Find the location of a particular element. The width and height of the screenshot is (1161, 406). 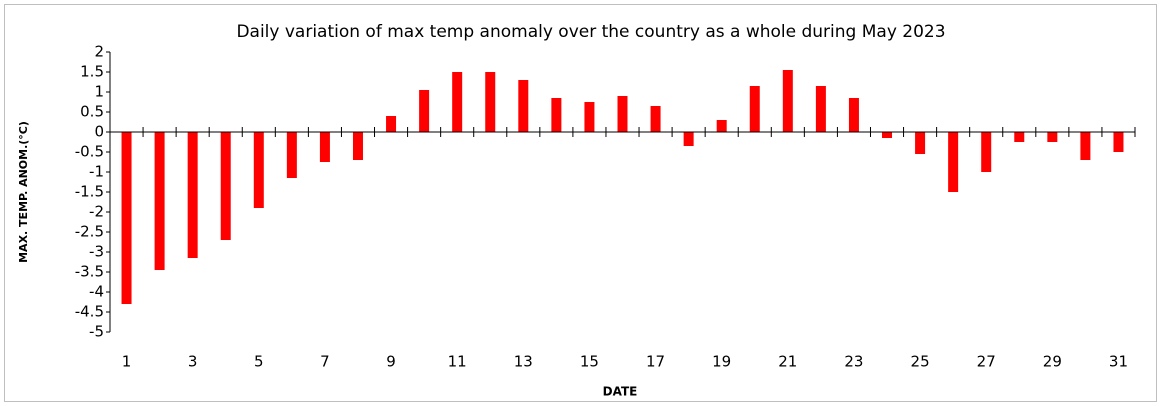

y-tick-label: 2 is located at coordinates (99, 52).